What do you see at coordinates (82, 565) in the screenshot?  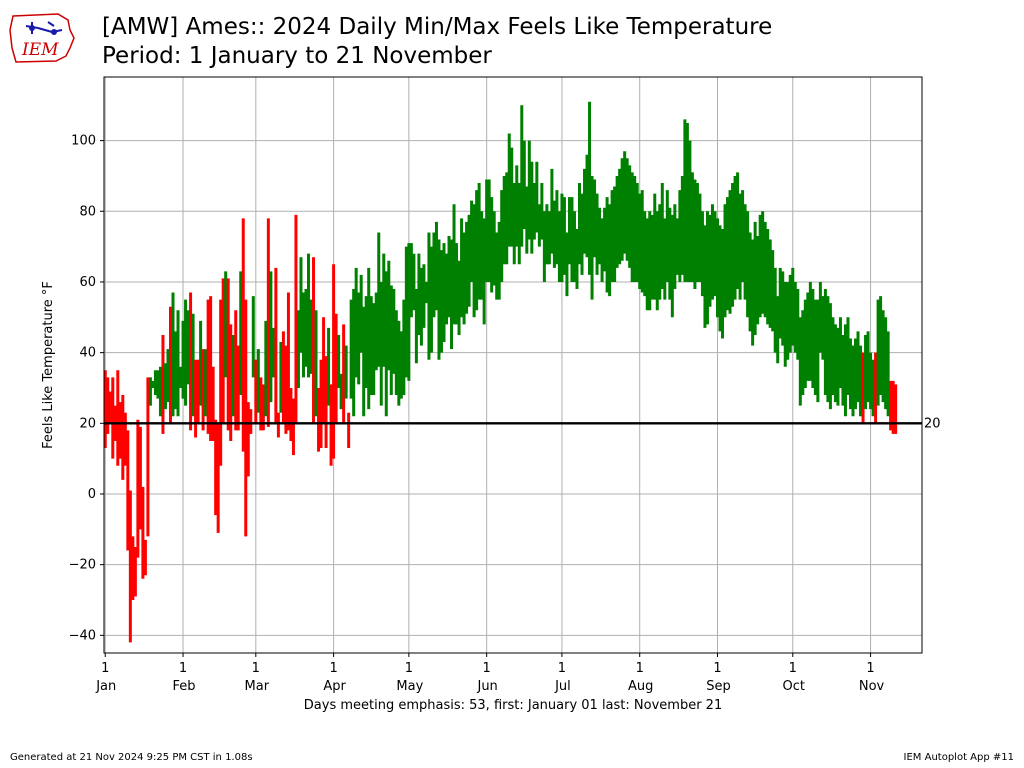 I see `y-tick-label: −20` at bounding box center [82, 565].